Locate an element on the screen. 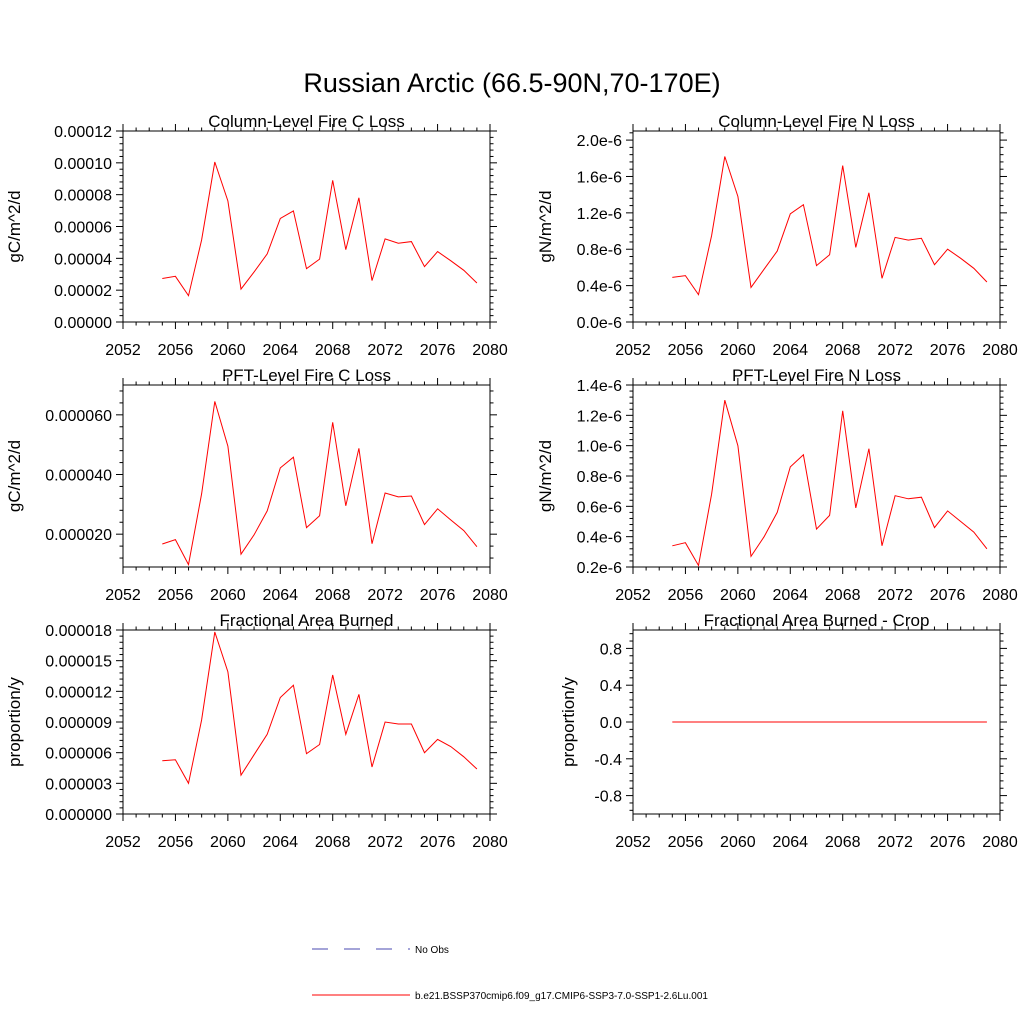  y-tick-label: 0.00012 is located at coordinates (83, 132).